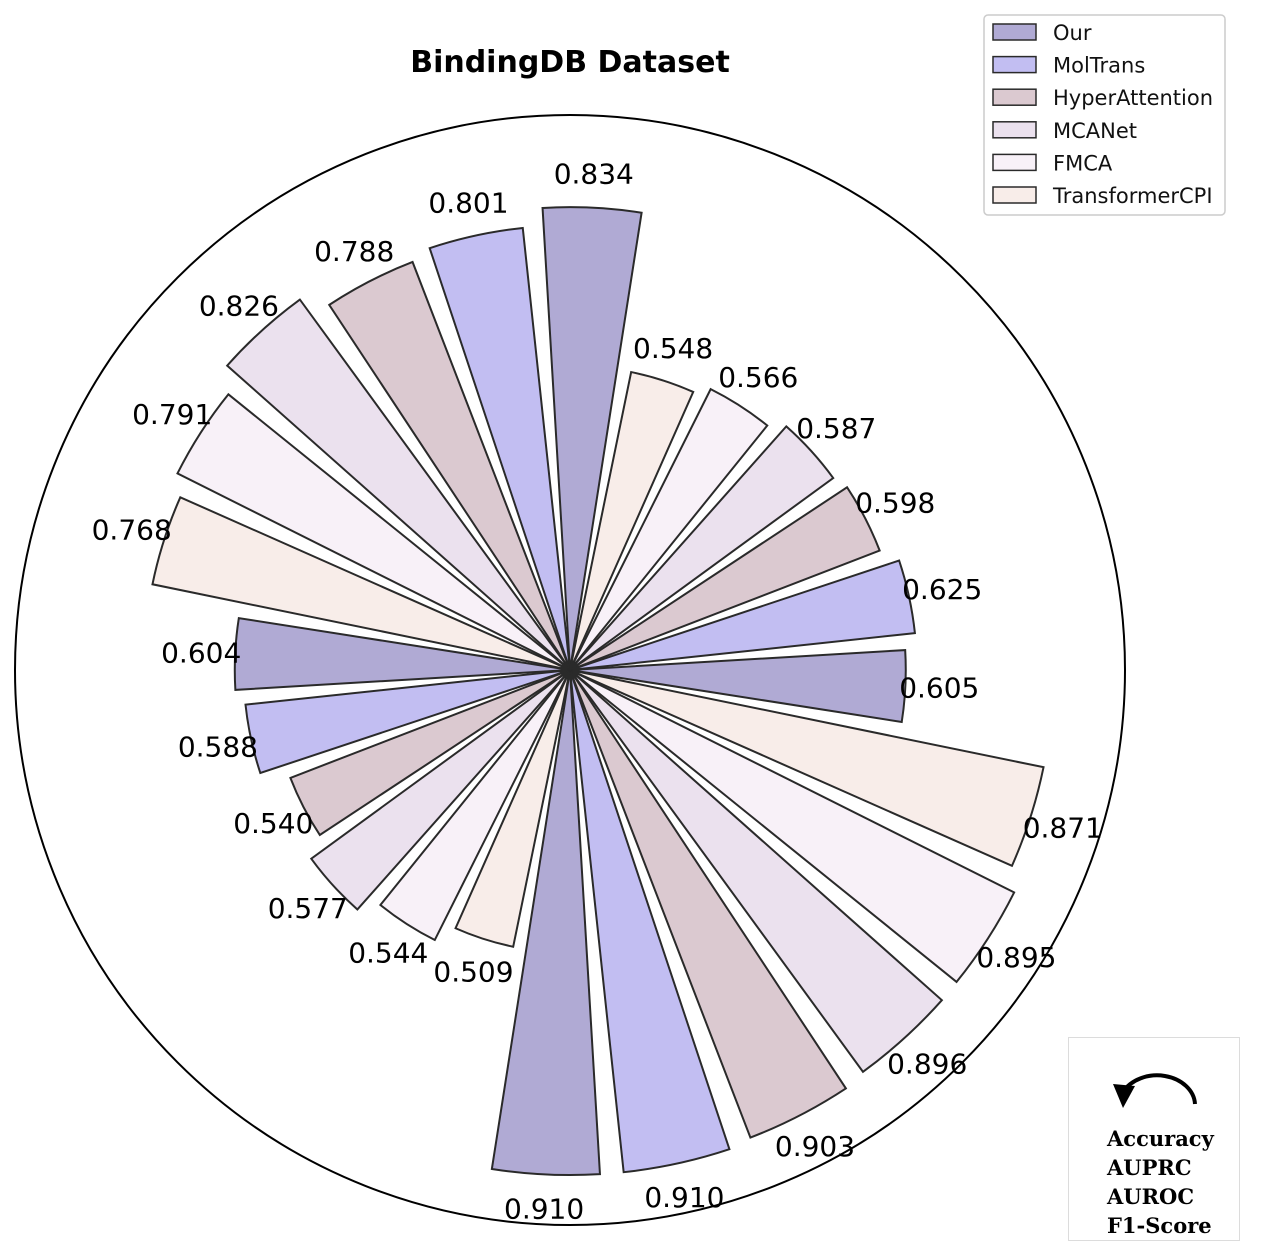  I want to click on bar-hyperattention-accuracy, so click(449, 465).